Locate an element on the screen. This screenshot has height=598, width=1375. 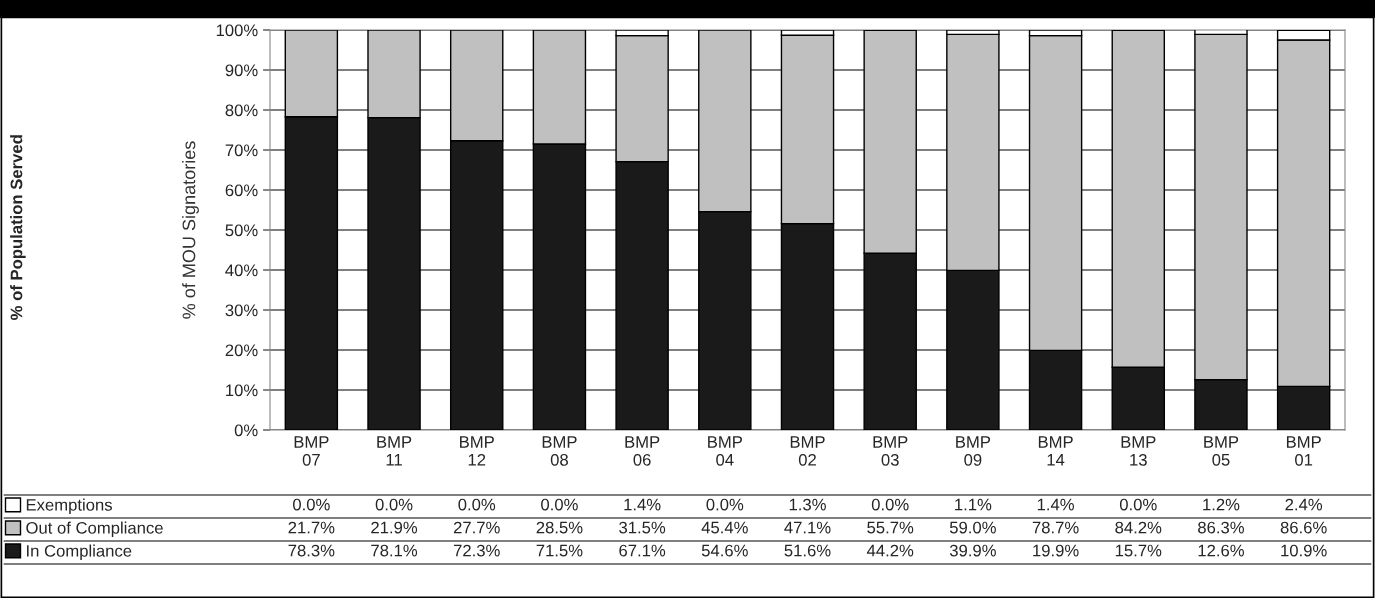
y-axis-title: % of MOU Signatories is located at coordinates (190, 230).